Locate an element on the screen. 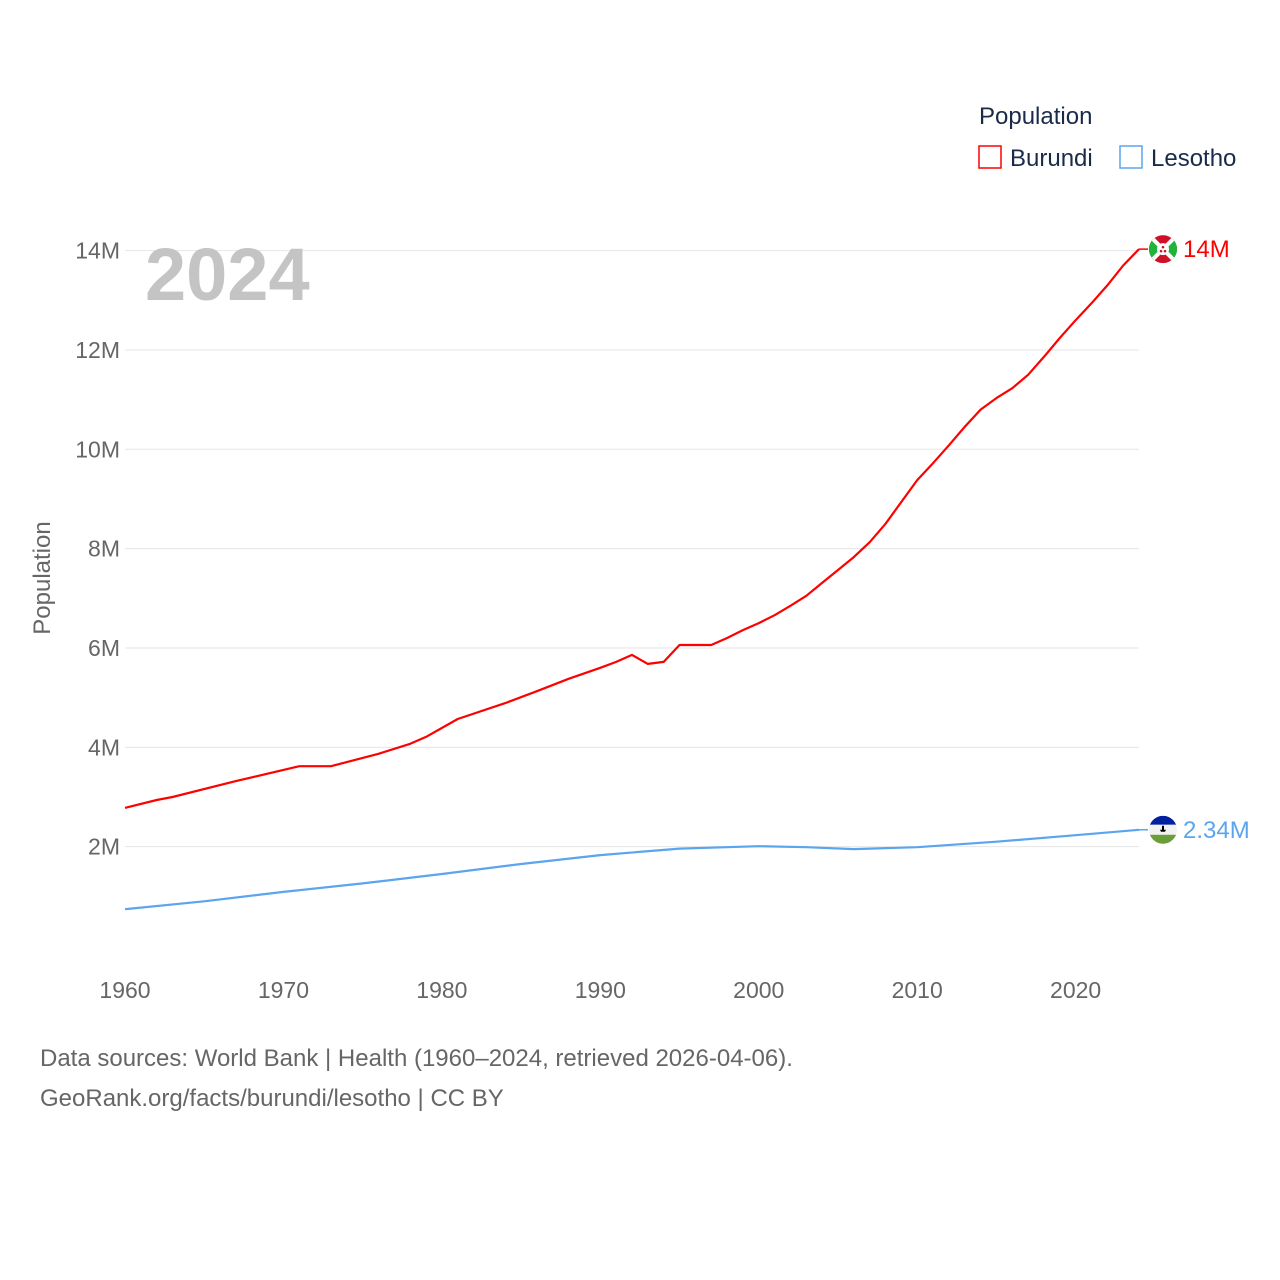 The height and width of the screenshot is (1280, 1280). x-tick-label: 2010 is located at coordinates (917, 990).